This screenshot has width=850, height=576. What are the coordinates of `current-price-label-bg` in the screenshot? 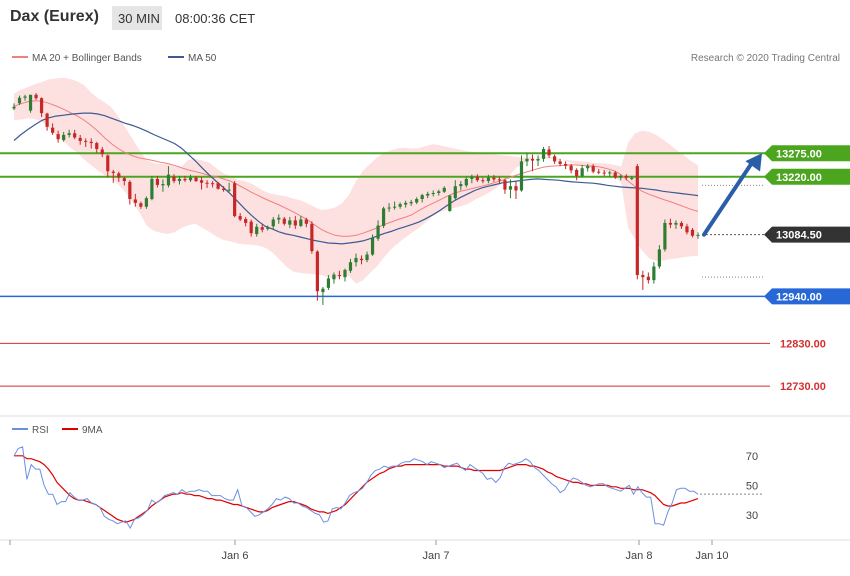 It's located at (807, 234).